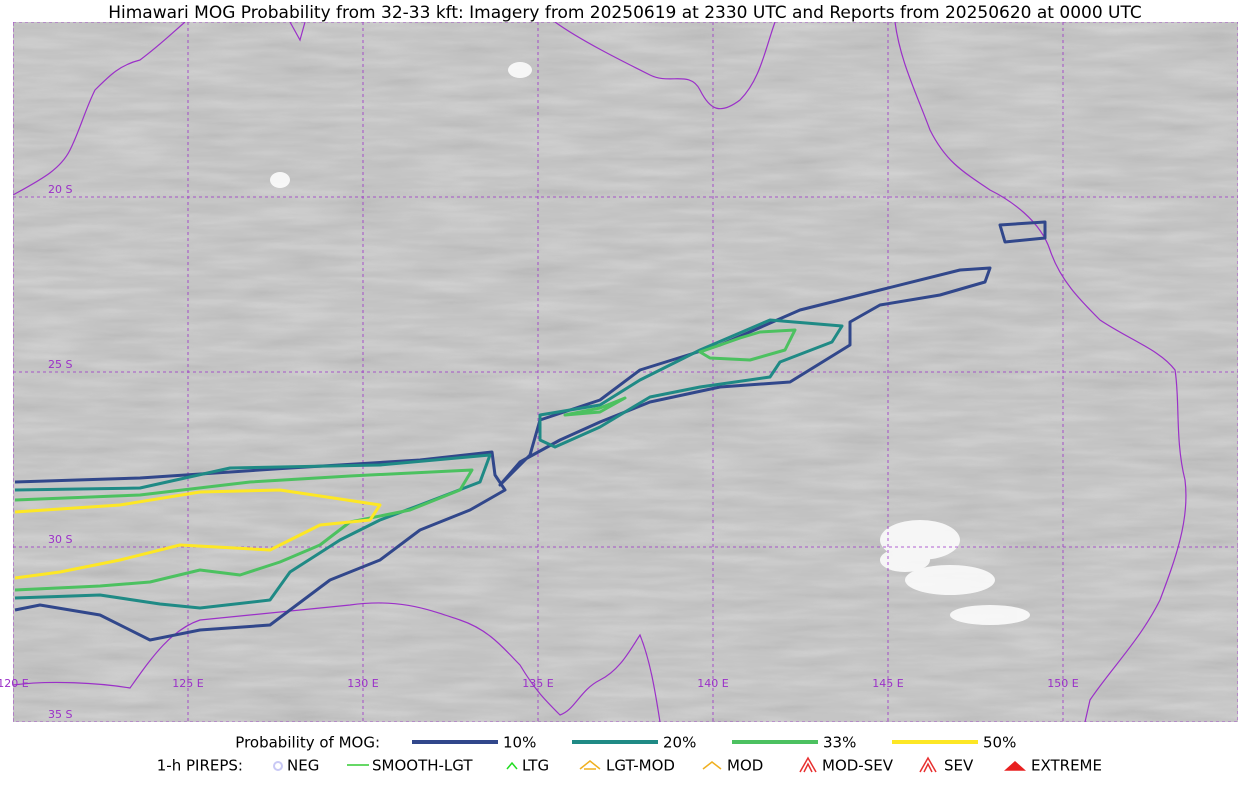 This screenshot has width=1250, height=786. What do you see at coordinates (60, 364) in the screenshot?
I see `lat-label: 25 S` at bounding box center [60, 364].